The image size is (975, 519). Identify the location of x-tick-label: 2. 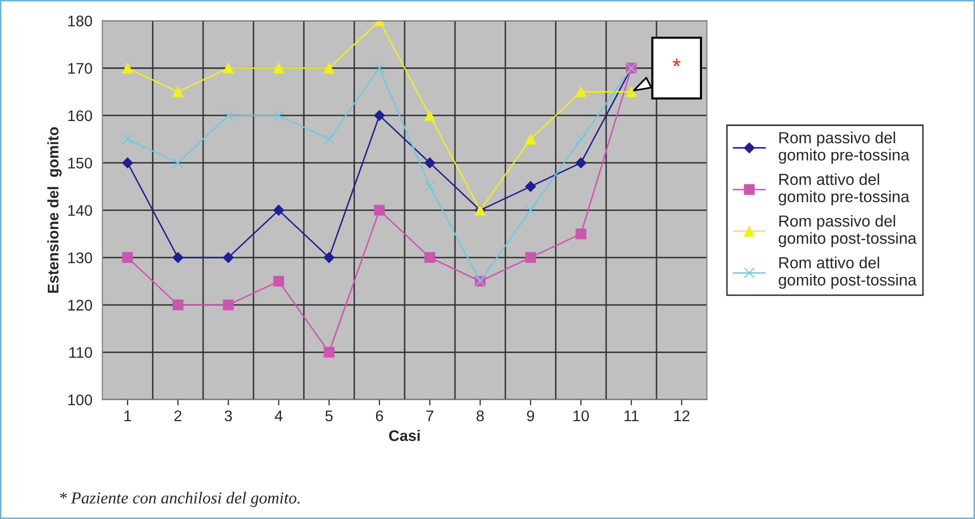
(178, 416).